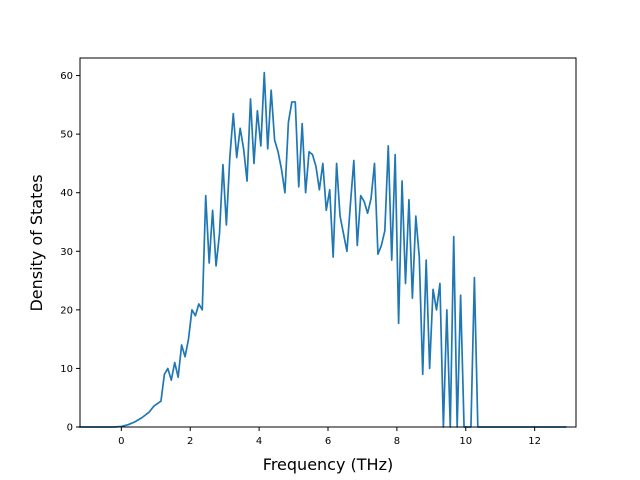 The height and width of the screenshot is (480, 640). I want to click on x-tick-label: 12, so click(534, 441).